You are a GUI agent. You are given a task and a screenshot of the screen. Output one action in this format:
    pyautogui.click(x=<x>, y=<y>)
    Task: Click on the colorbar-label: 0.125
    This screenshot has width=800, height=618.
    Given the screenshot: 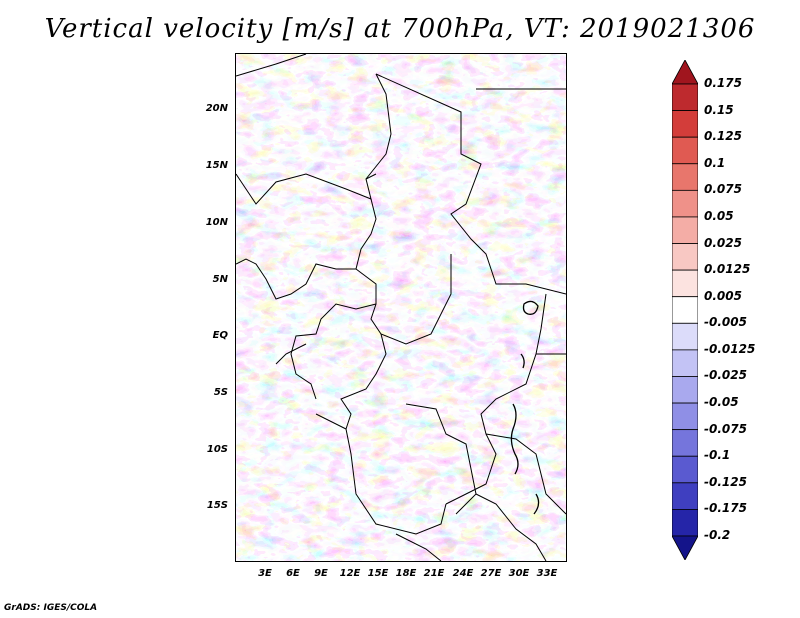 What is the action you would take?
    pyautogui.click(x=723, y=136)
    